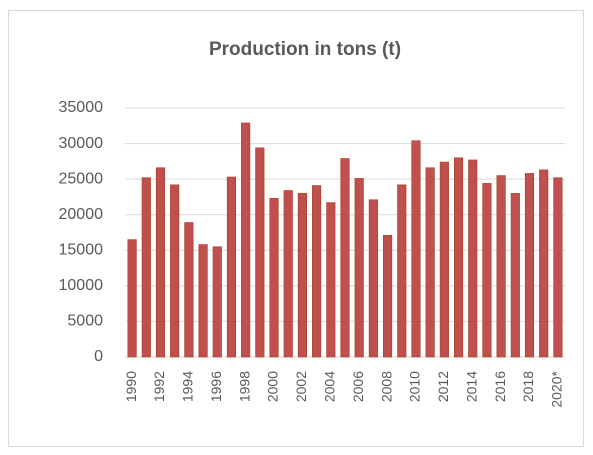 This screenshot has height=455, width=593. Describe the element at coordinates (471, 386) in the screenshot. I see `x-tick-label: 2014` at that location.